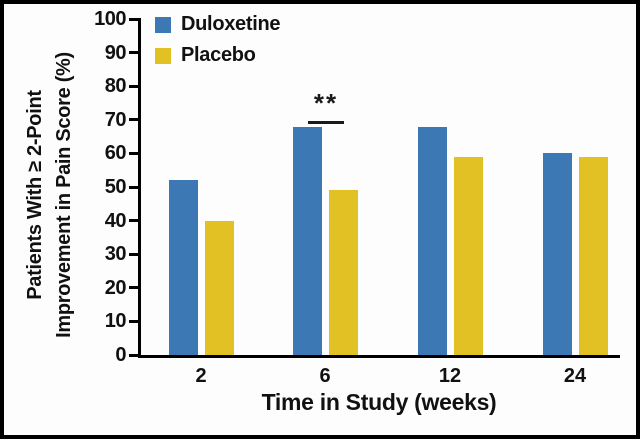 This screenshot has width=640, height=439. Describe the element at coordinates (115, 321) in the screenshot. I see `y-tick-label: 10` at that location.